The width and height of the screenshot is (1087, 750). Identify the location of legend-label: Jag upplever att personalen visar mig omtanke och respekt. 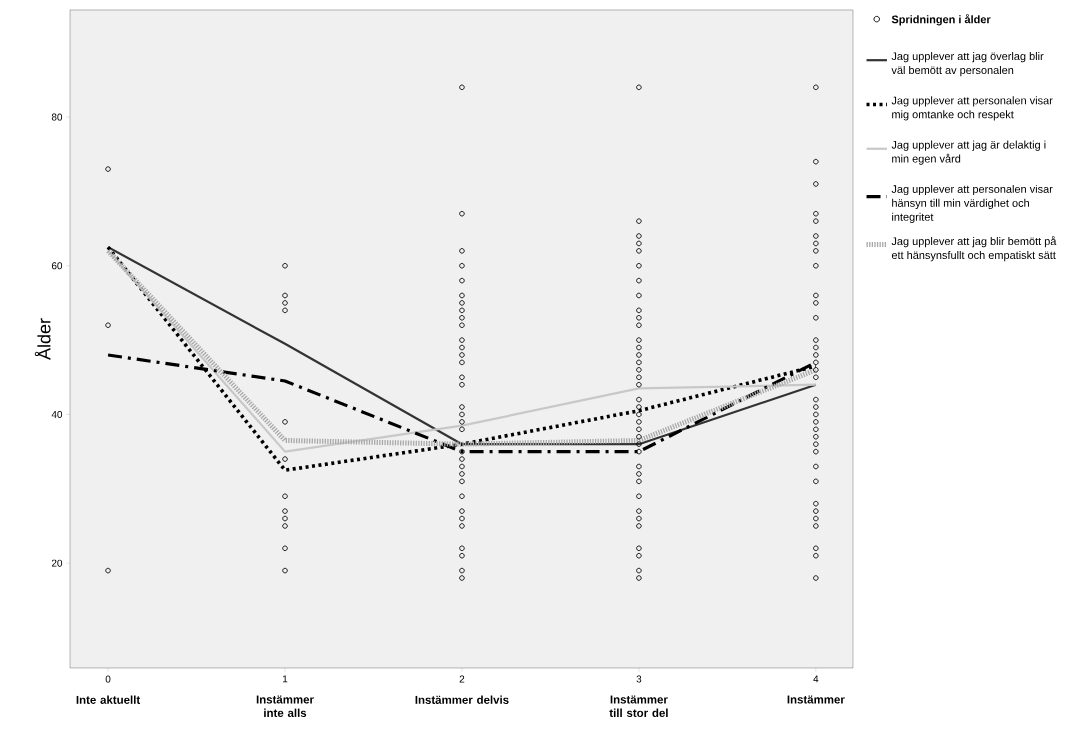
(972, 108).